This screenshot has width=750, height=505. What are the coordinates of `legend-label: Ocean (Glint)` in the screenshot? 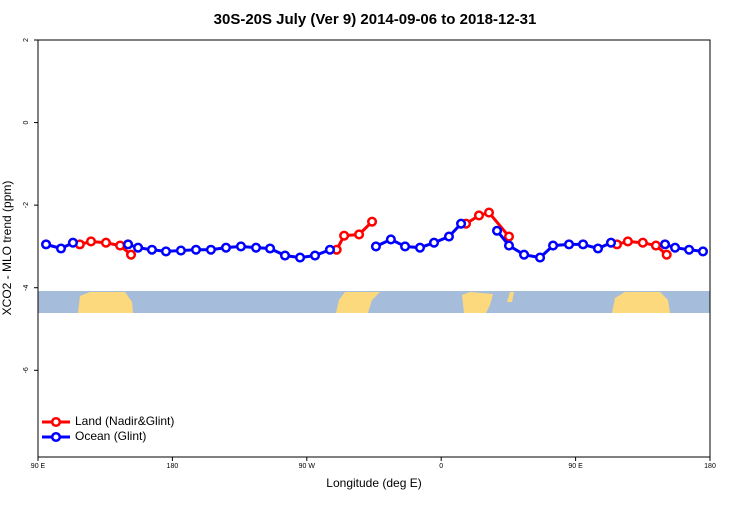 It's located at (110, 436).